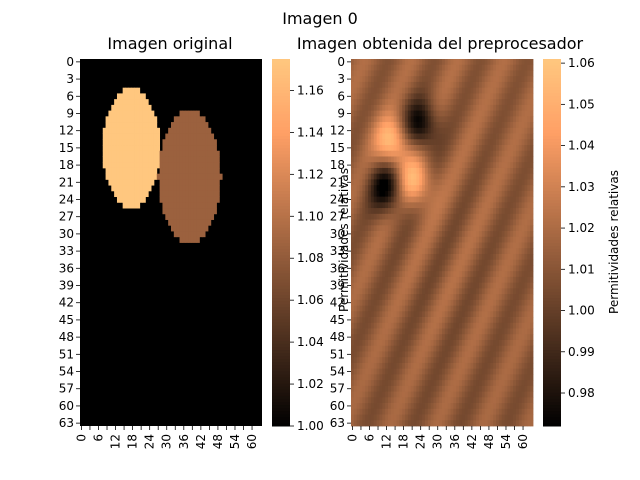 The height and width of the screenshot is (480, 640). I want to click on x-tick-label: 6, so click(98, 438).